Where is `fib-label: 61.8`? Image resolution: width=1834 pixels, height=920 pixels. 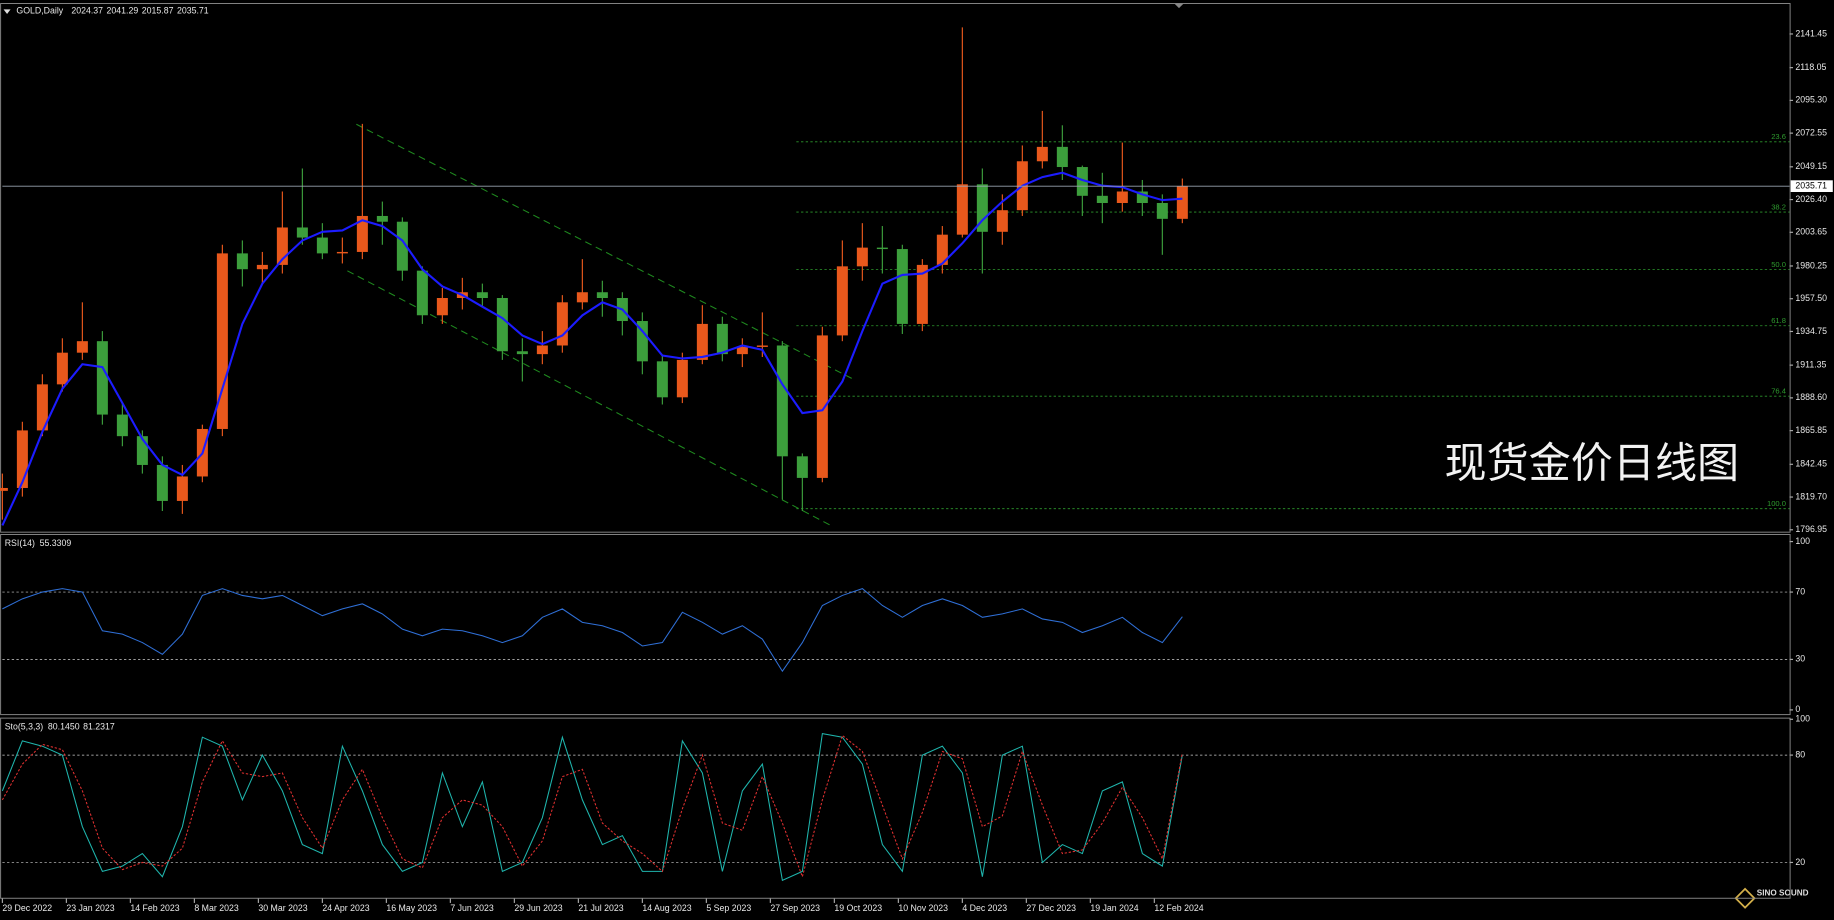
fib-label: 61.8 is located at coordinates (1778, 320).